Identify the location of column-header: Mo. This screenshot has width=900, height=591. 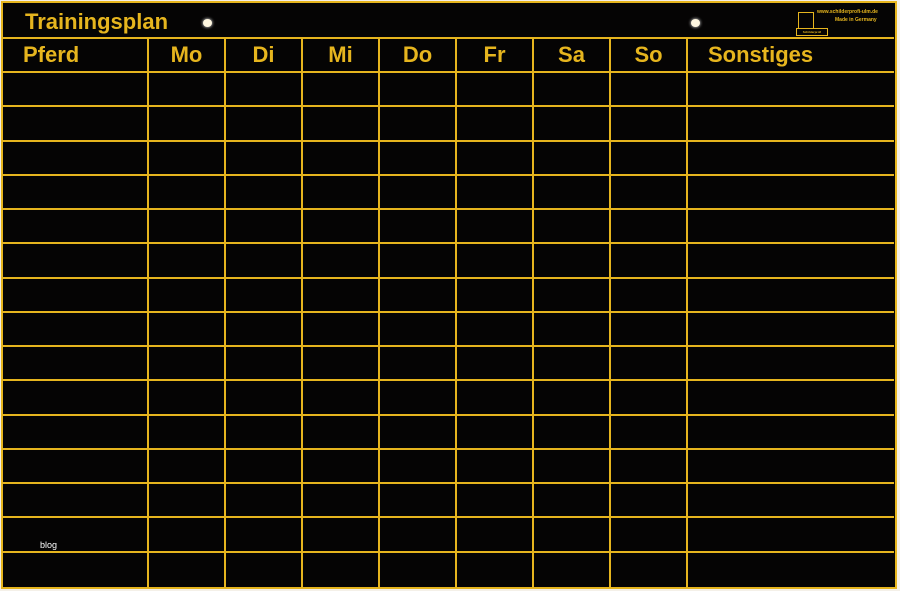
(187, 56).